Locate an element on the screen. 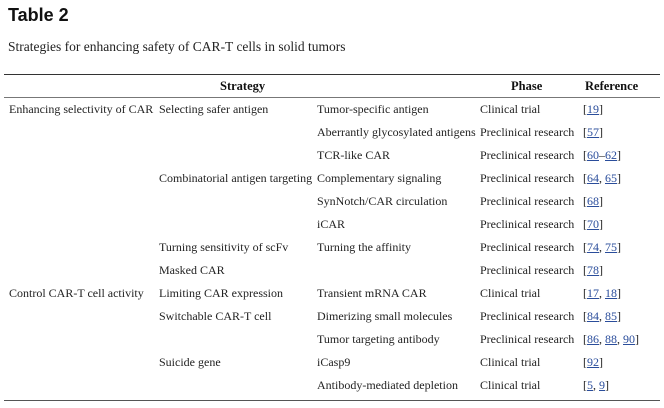 Image resolution: width=664 pixels, height=408 pixels. reference-cell: [78] is located at coordinates (593, 270).